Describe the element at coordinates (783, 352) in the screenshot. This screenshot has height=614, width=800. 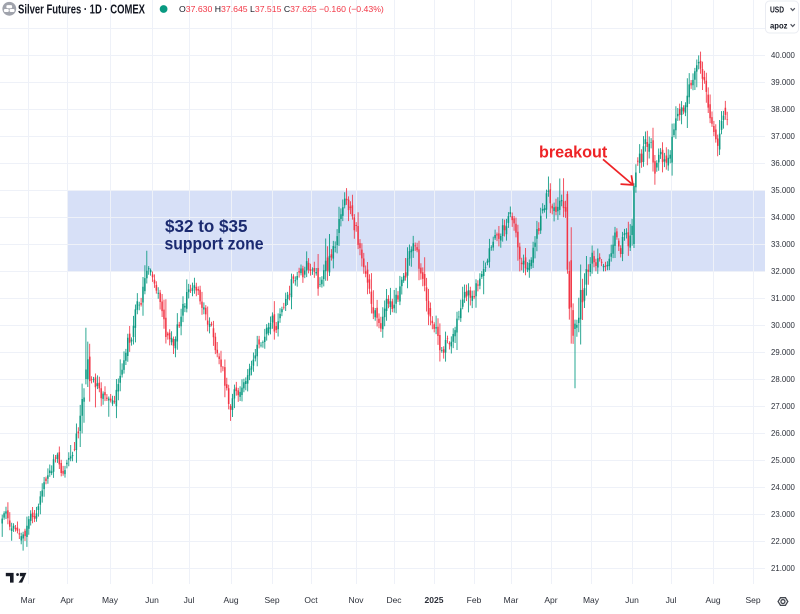
I see `svg-text: 29.000` at that location.